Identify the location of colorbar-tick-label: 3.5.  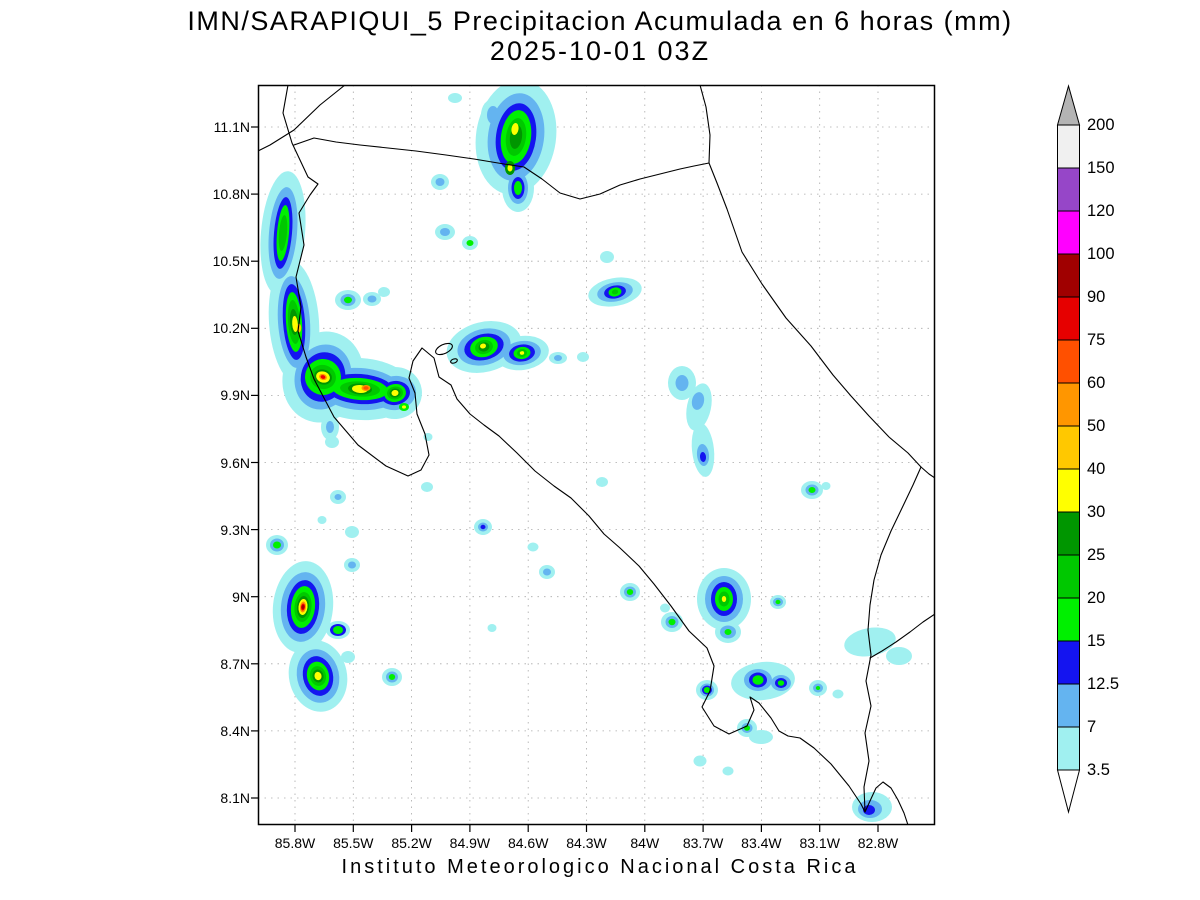
(1098, 770).